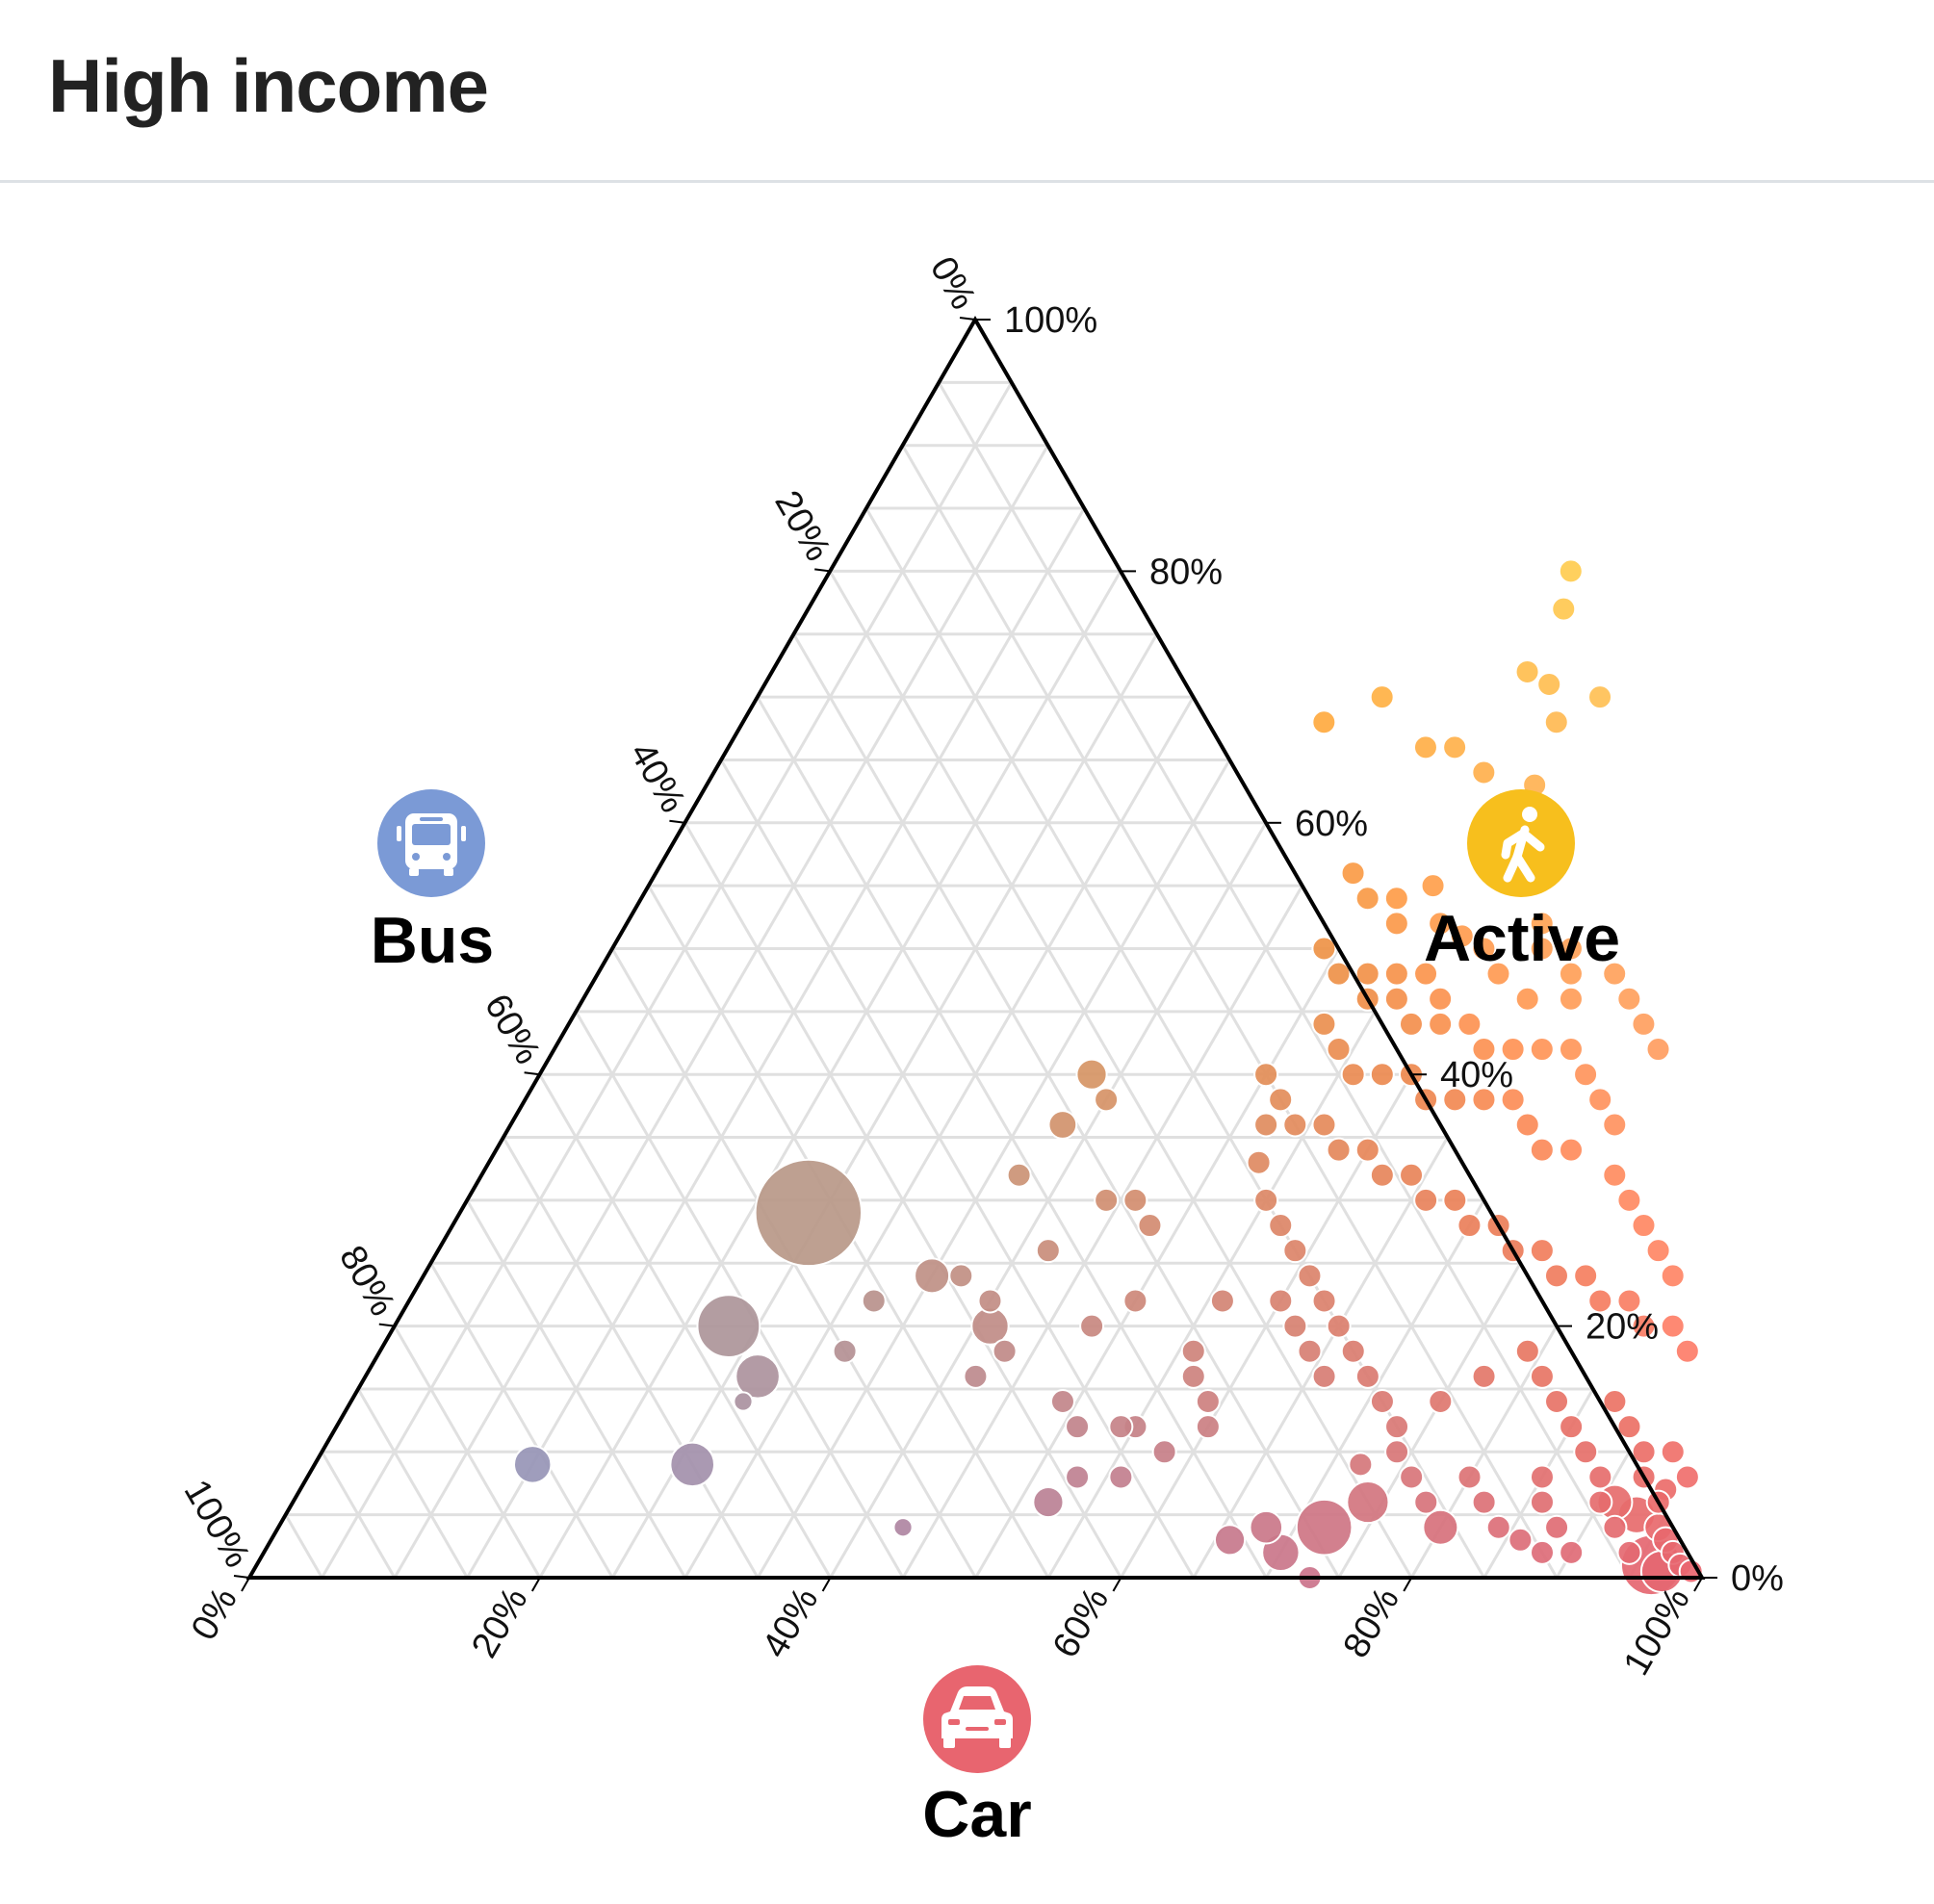  Describe the element at coordinates (513, 1029) in the screenshot. I see `bus-tick-label: 60%` at that location.